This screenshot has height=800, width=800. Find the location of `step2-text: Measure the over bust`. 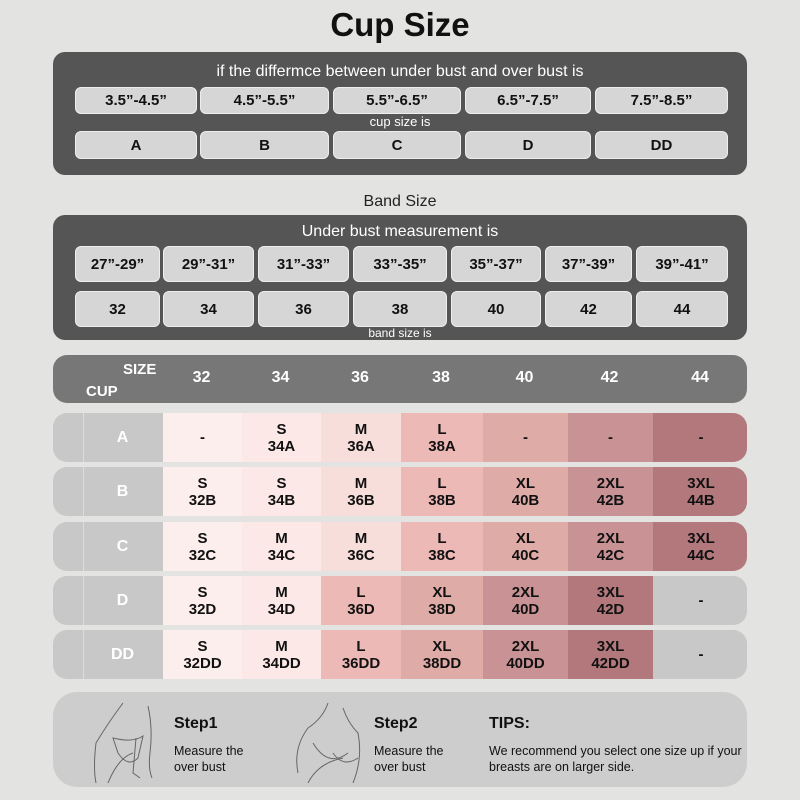

step2-text: Measure the over bust is located at coordinates (409, 759).